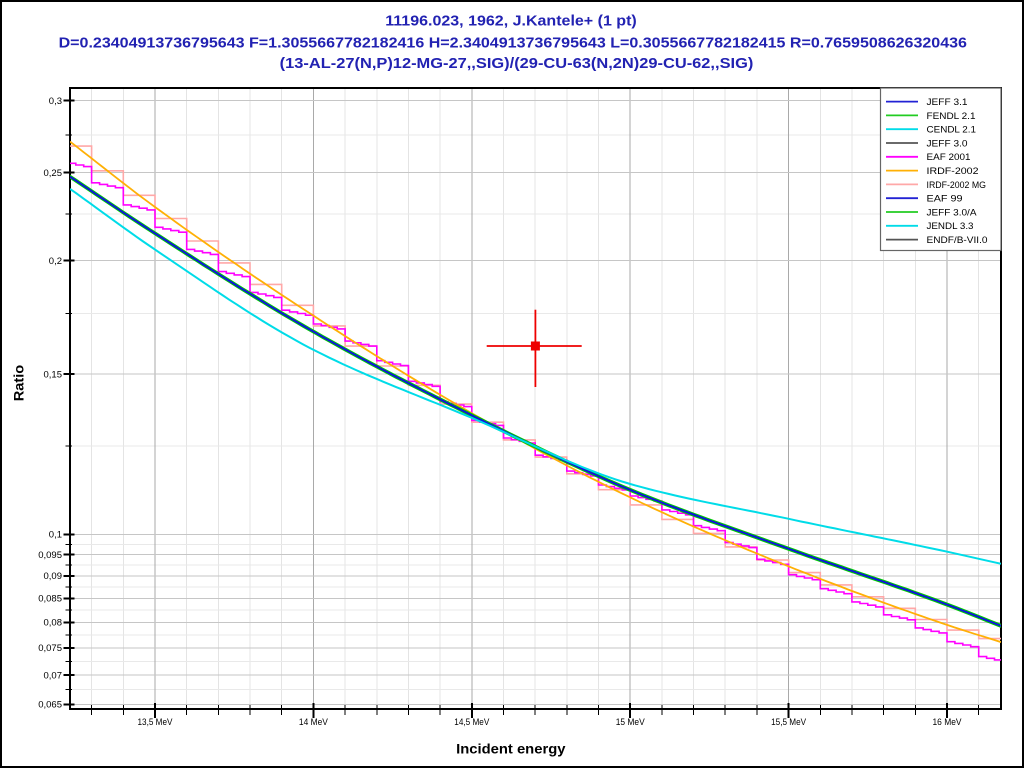 The width and height of the screenshot is (1024, 768). Describe the element at coordinates (53, 623) in the screenshot. I see `svg-text: 0,08` at that location.